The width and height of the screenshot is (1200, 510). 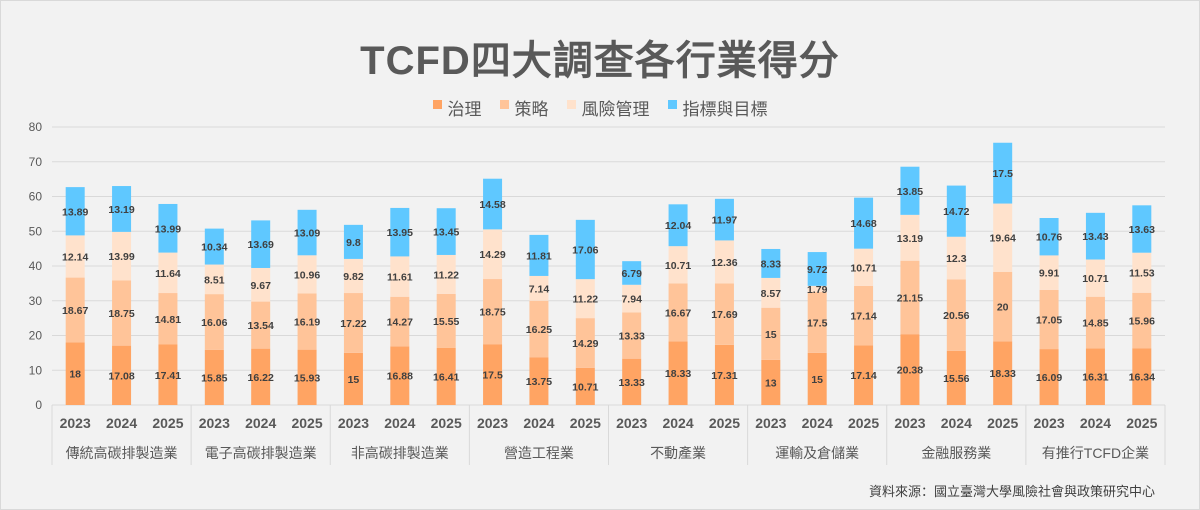 What do you see at coordinates (1003, 239) in the screenshot?
I see `data-label: 19.64` at bounding box center [1003, 239].